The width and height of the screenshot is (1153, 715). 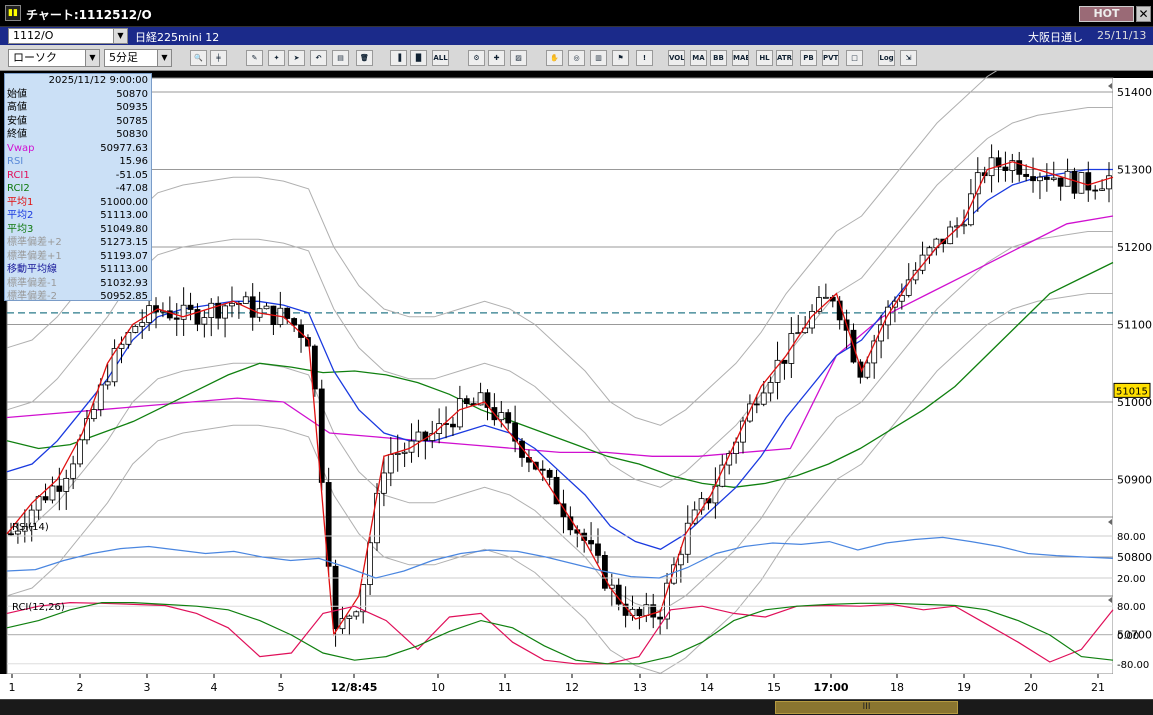 What do you see at coordinates (18, 188) in the screenshot?
I see `ohlc-label: RCI2` at bounding box center [18, 188].